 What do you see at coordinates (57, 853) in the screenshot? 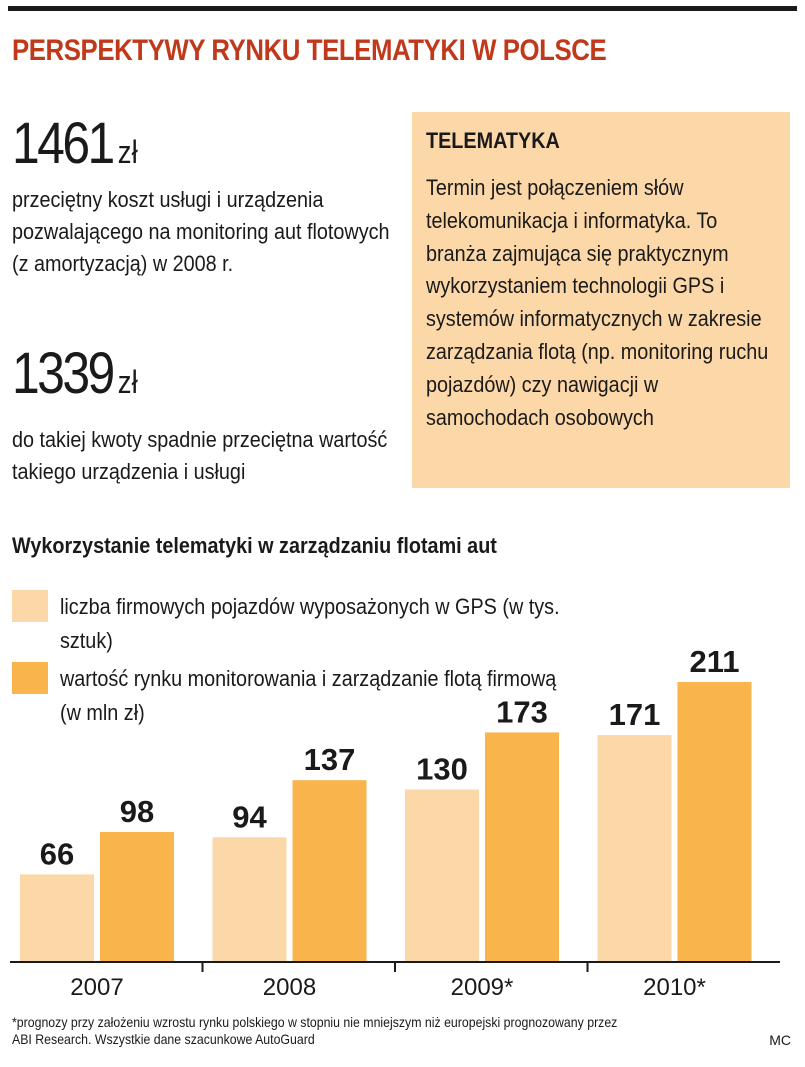
I see `bar-value-label: 66` at bounding box center [57, 853].